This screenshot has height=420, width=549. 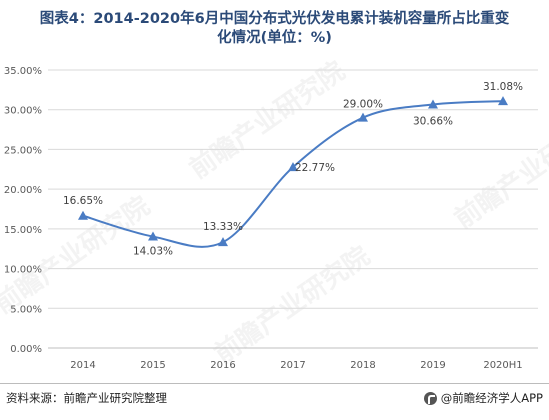 I want to click on x-tick-label: 2015, so click(x=152, y=365).